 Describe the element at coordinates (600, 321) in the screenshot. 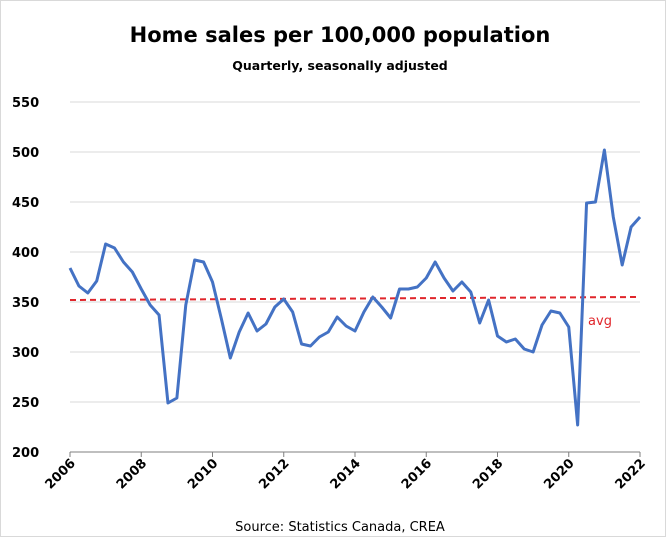

I see `average-label: avg` at that location.